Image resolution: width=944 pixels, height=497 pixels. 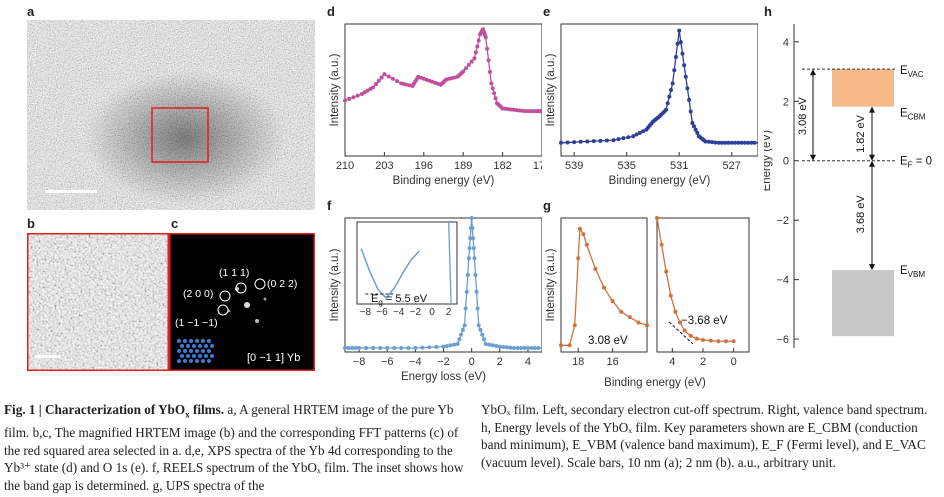 What do you see at coordinates (872, 157) in the screenshot?
I see `arrow-cbm-fermi-head` at bounding box center [872, 157].